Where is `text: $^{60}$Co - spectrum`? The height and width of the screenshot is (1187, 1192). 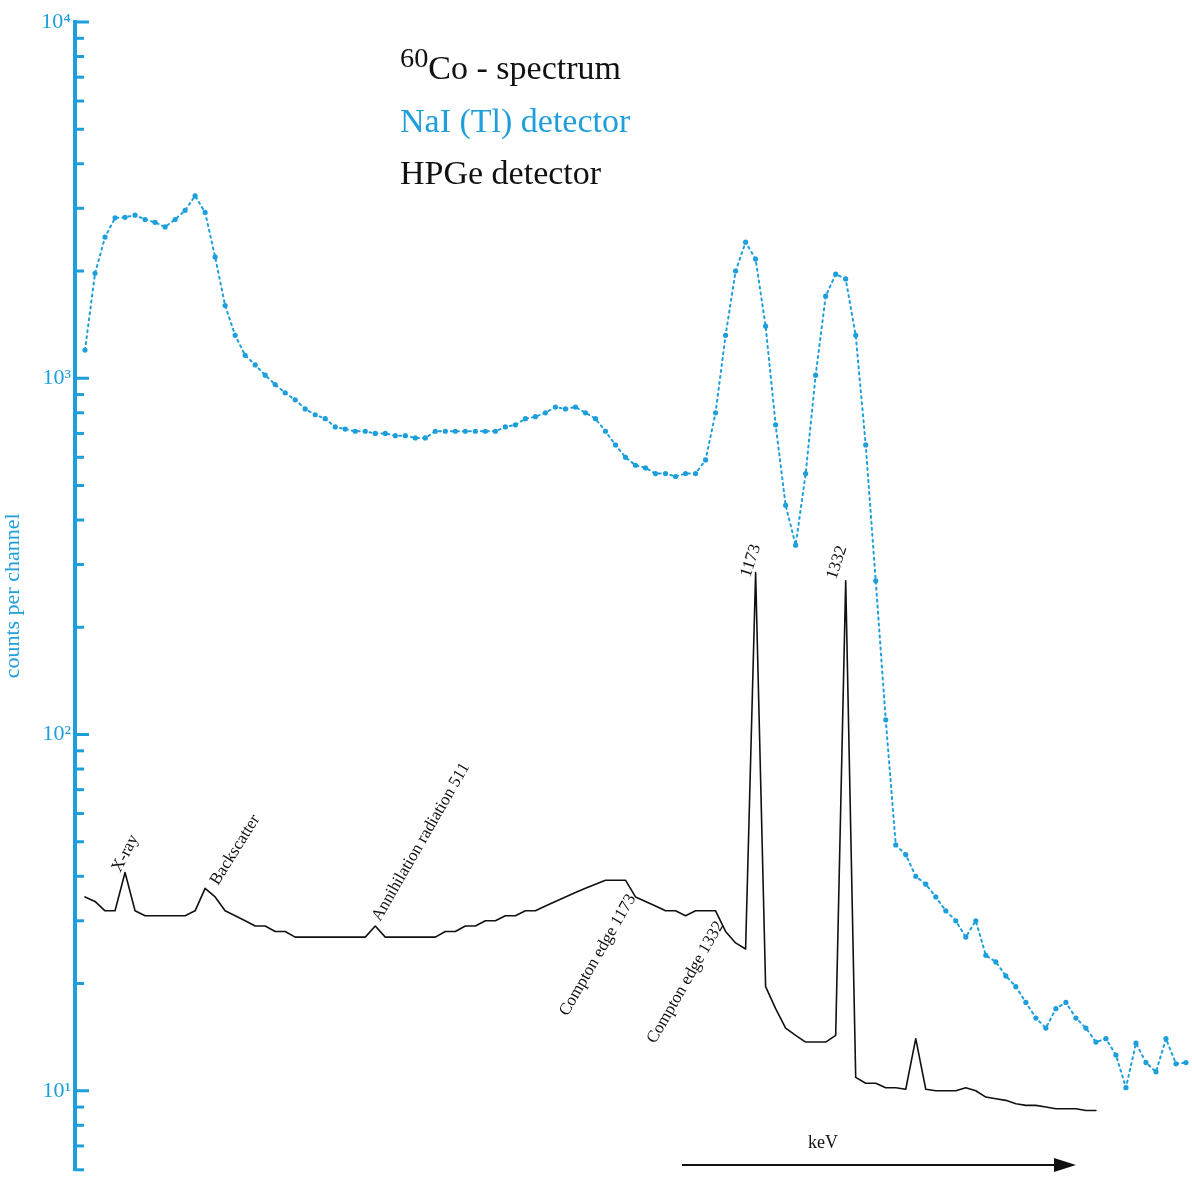
text: $^{60}$Co - spectrum is located at coordinates (510, 65).